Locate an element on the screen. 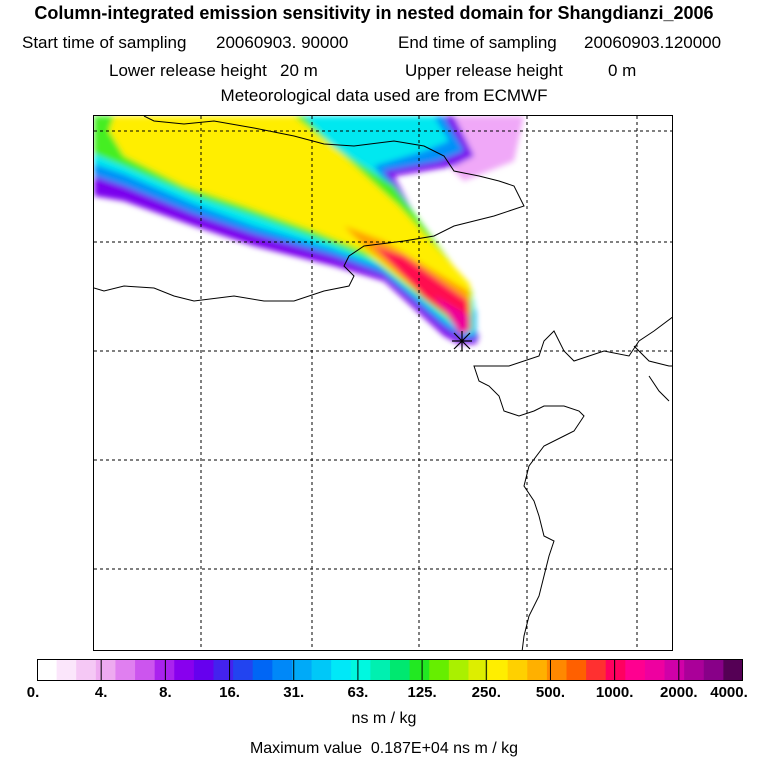  colorbar-tick-label: 125. is located at coordinates (422, 692).